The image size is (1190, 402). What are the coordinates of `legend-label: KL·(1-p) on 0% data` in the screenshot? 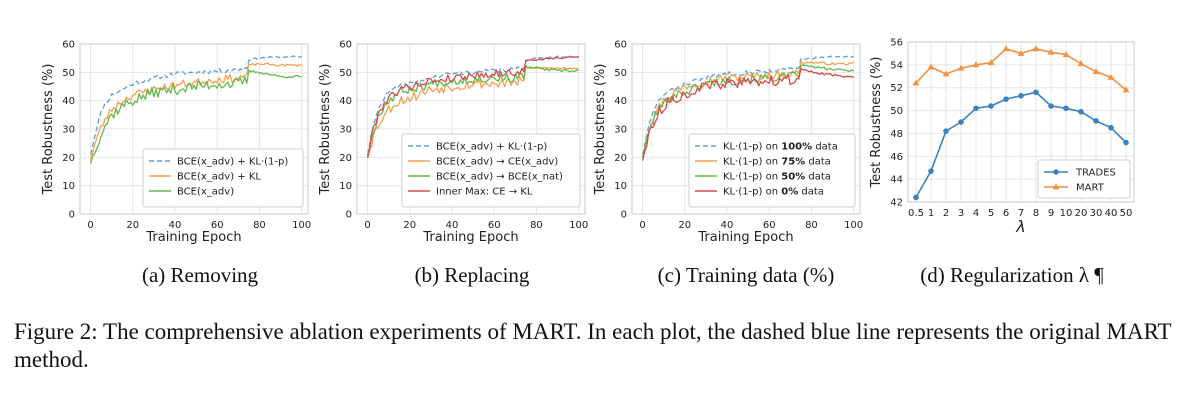 It's located at (773, 192).